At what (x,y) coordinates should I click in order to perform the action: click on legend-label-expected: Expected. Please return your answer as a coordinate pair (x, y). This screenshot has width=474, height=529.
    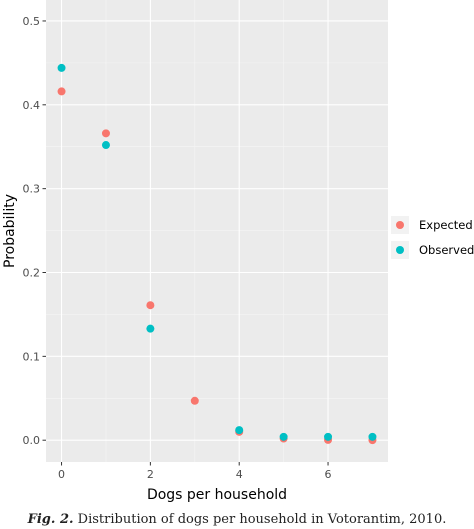
    Looking at the image, I should click on (446, 225).